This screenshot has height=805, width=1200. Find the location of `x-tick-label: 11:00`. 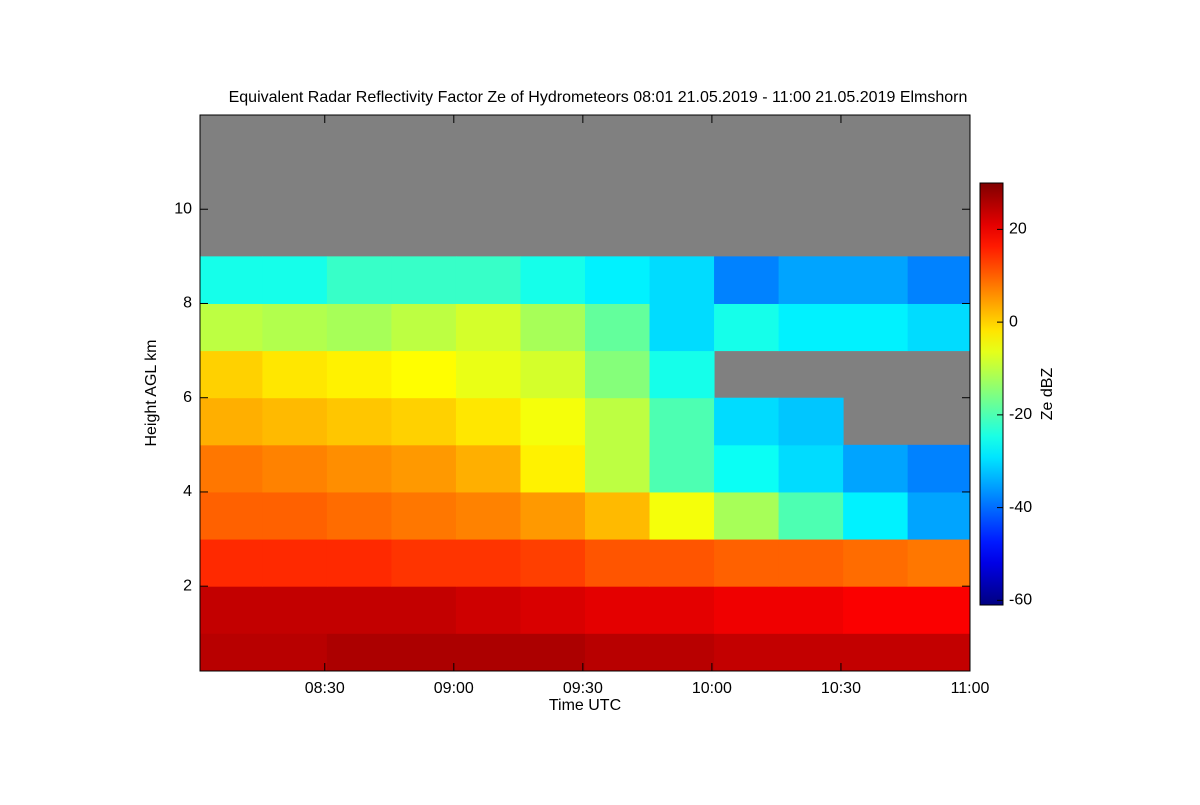

x-tick-label: 11:00 is located at coordinates (970, 688).